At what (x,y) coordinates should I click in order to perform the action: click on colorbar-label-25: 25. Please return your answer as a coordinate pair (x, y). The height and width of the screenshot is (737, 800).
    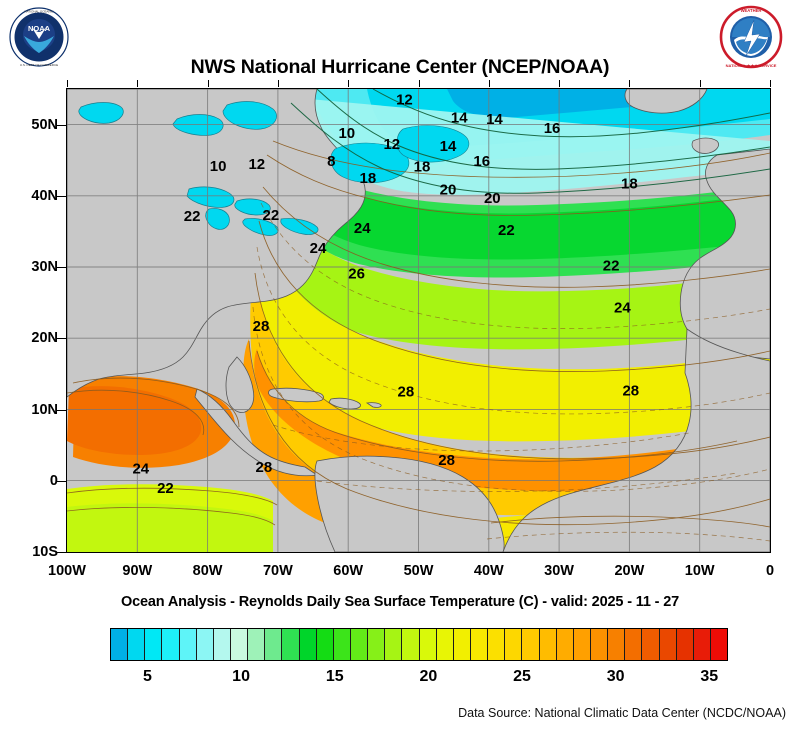
    Looking at the image, I should click on (522, 676).